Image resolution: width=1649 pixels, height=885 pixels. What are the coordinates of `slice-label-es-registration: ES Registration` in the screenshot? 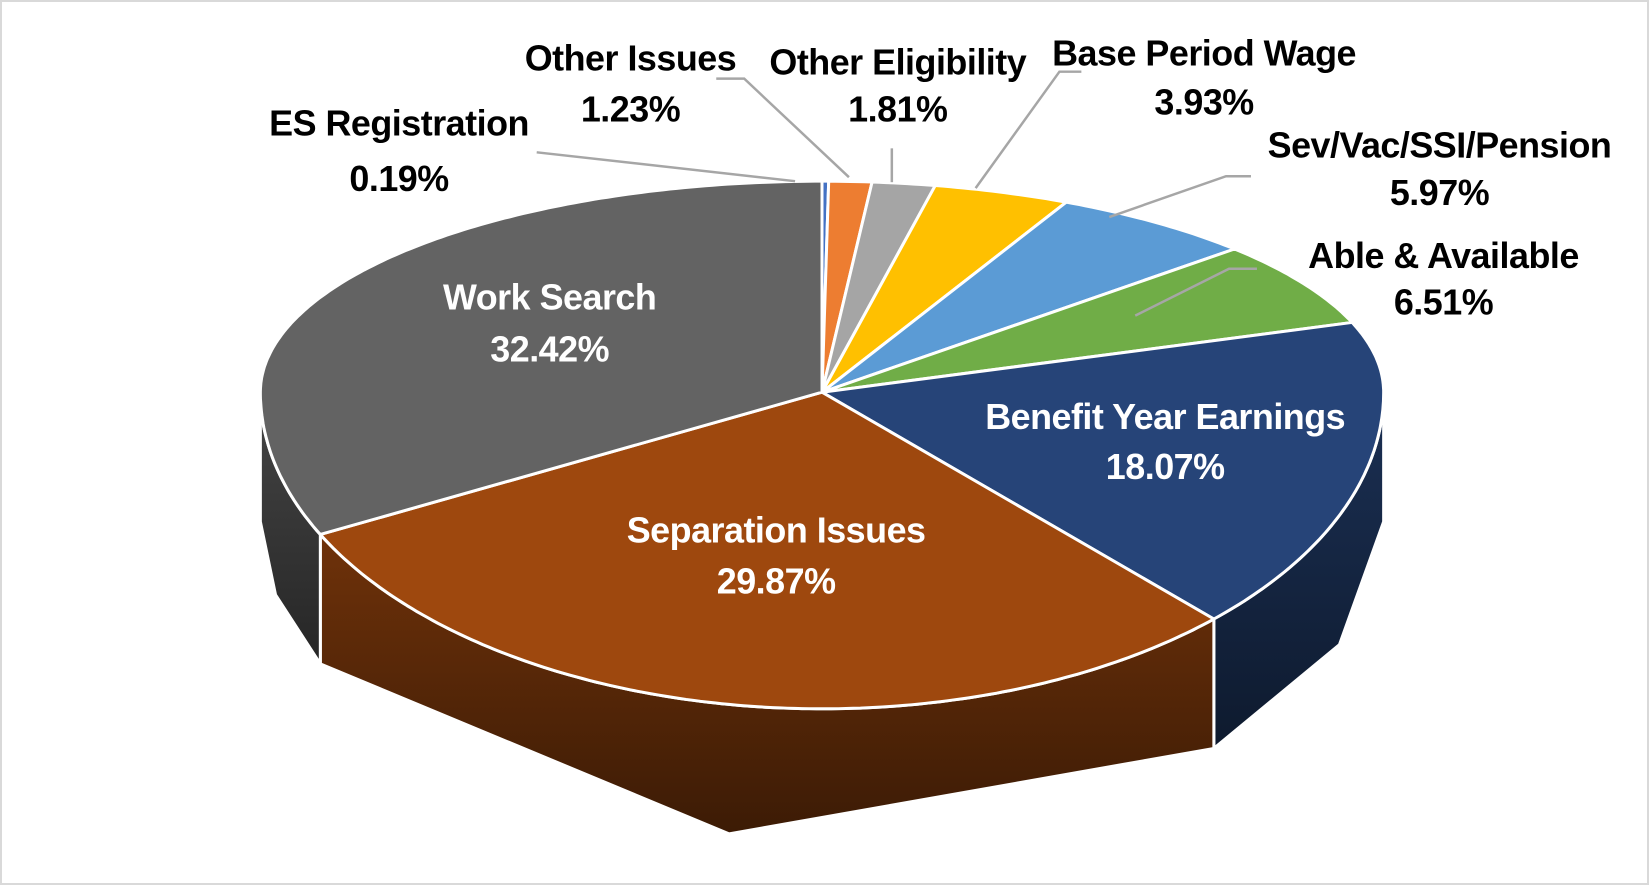 It's located at (399, 123).